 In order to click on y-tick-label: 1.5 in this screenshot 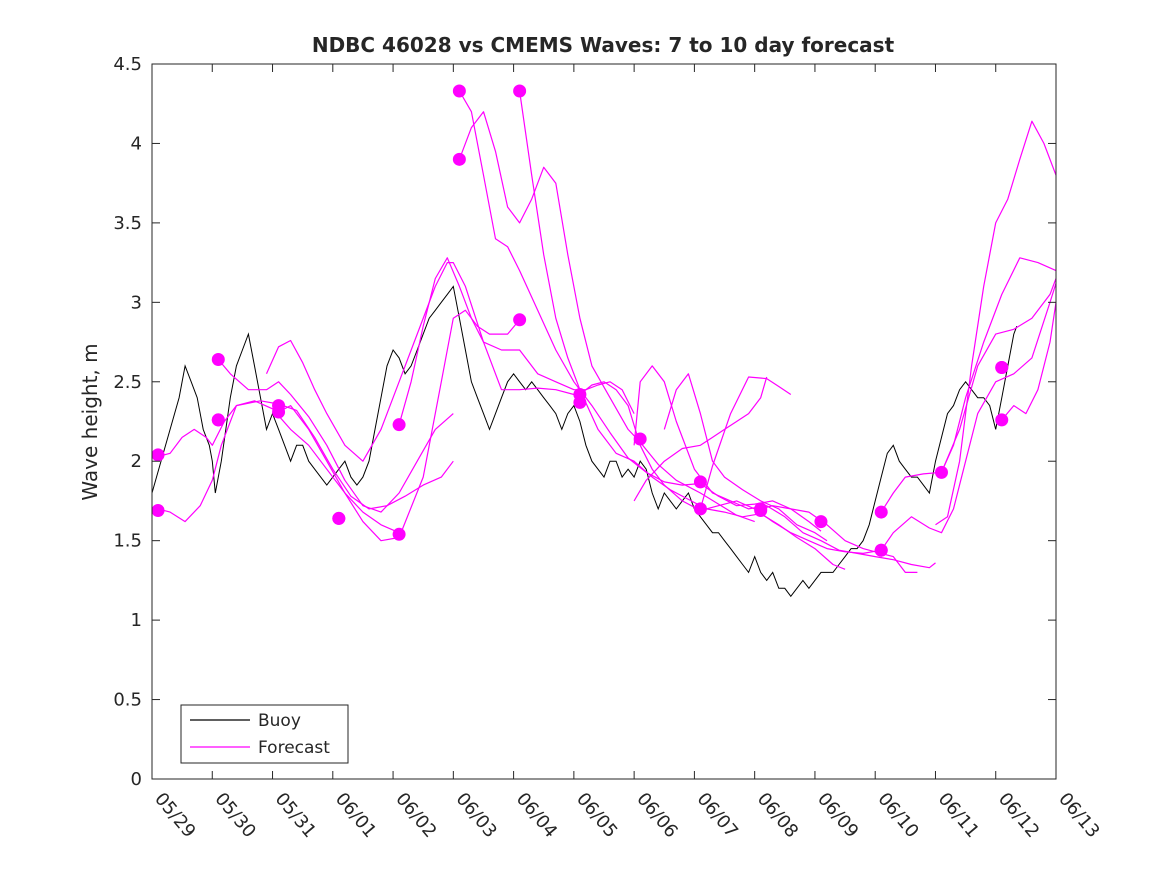, I will do `click(127, 541)`.